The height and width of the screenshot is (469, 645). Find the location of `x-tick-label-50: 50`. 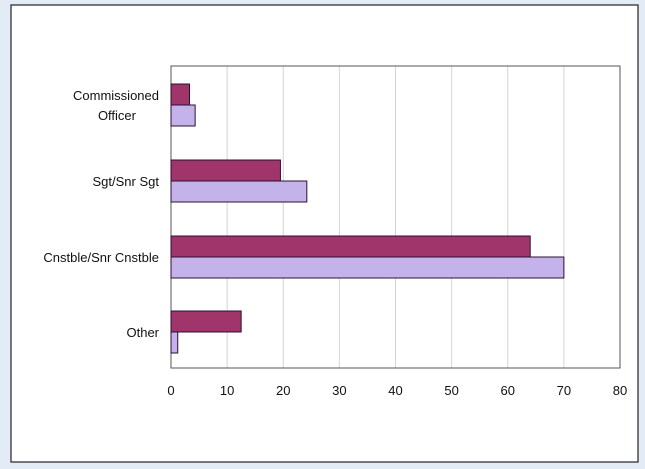

x-tick-label-50: 50 is located at coordinates (451, 390).